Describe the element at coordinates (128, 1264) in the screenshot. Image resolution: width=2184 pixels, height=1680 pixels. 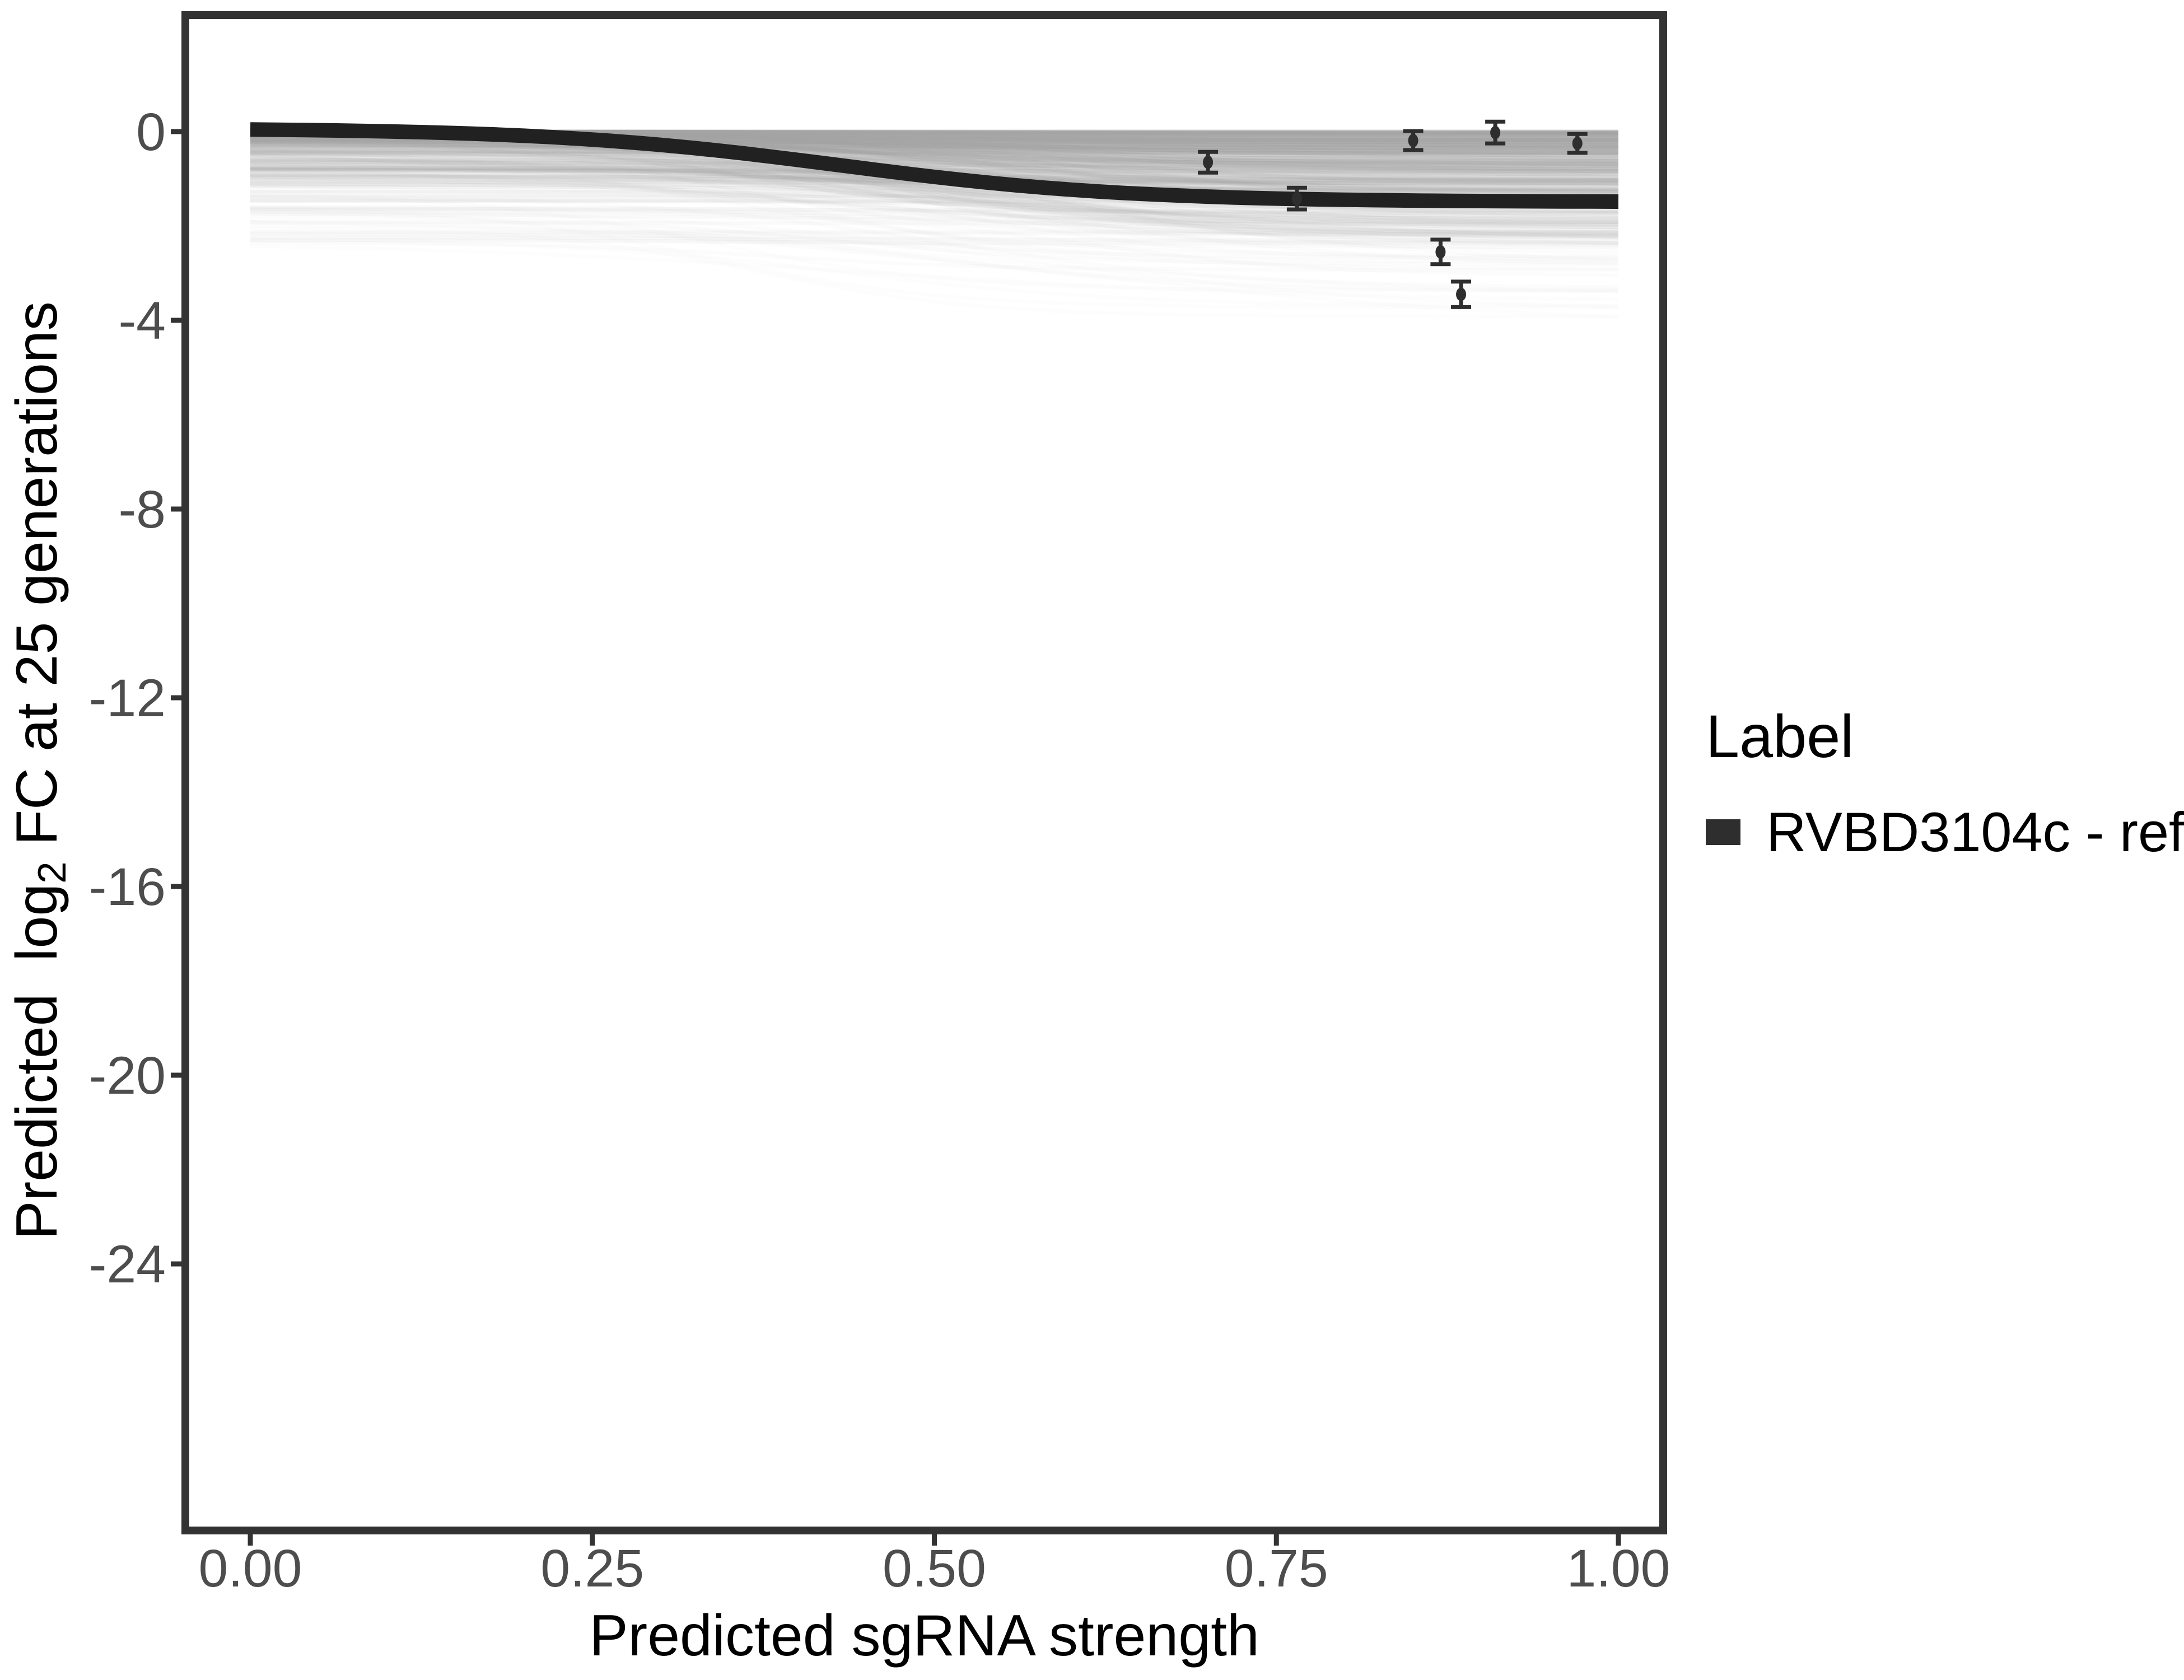
I see `y-tick-label: -24` at that location.